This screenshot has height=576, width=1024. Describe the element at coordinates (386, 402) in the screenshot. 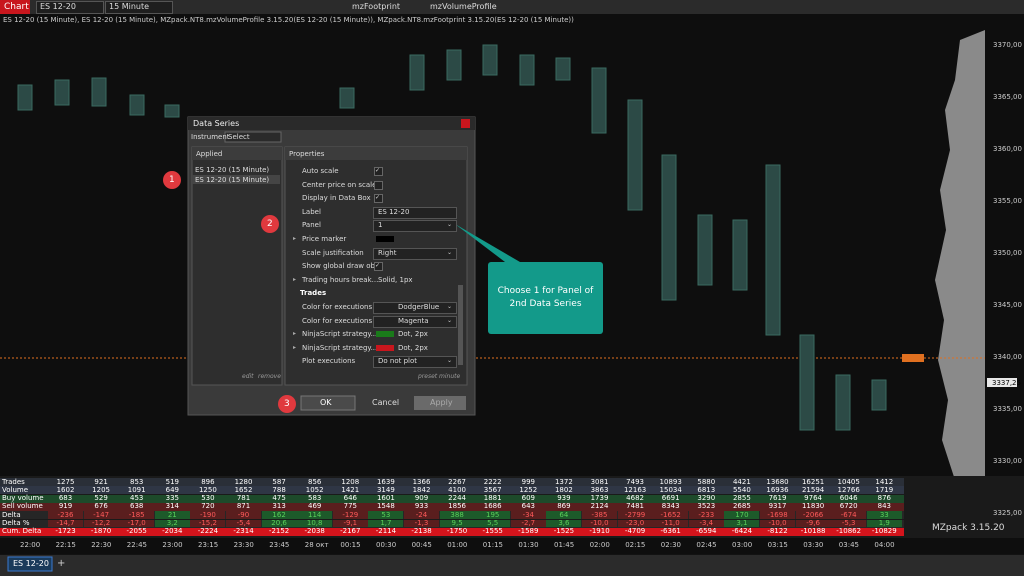

I see `dialog-button: Cancel` at that location.